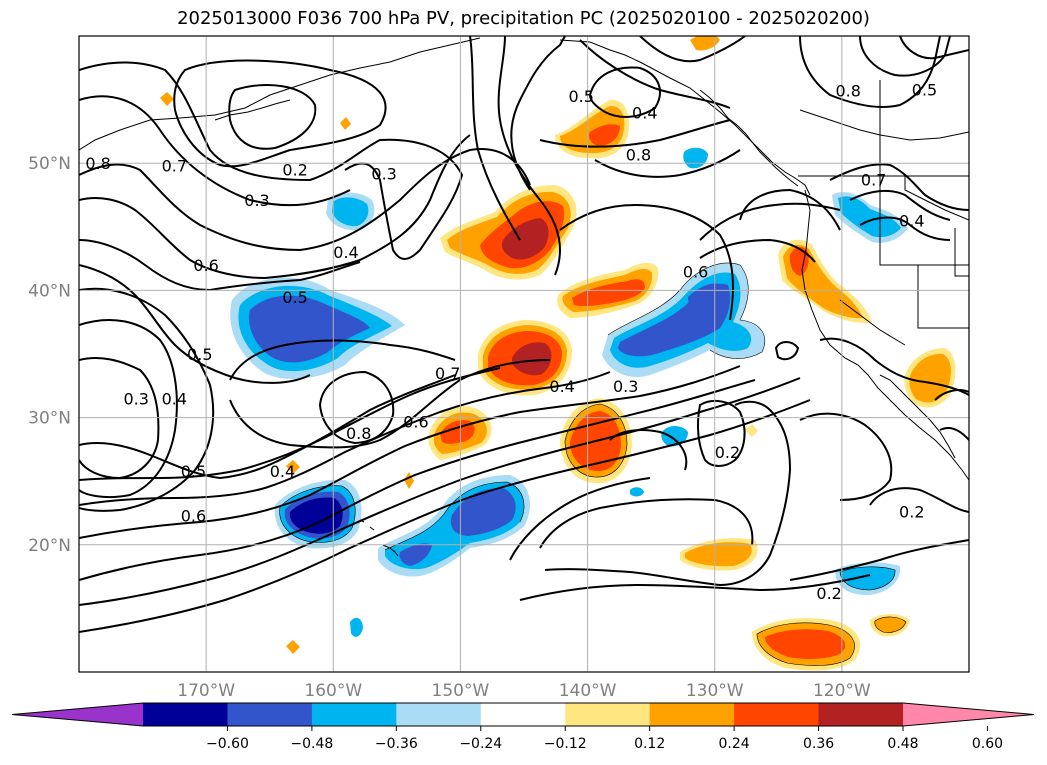  I want to click on contour-label: 0.7, so click(174, 166).